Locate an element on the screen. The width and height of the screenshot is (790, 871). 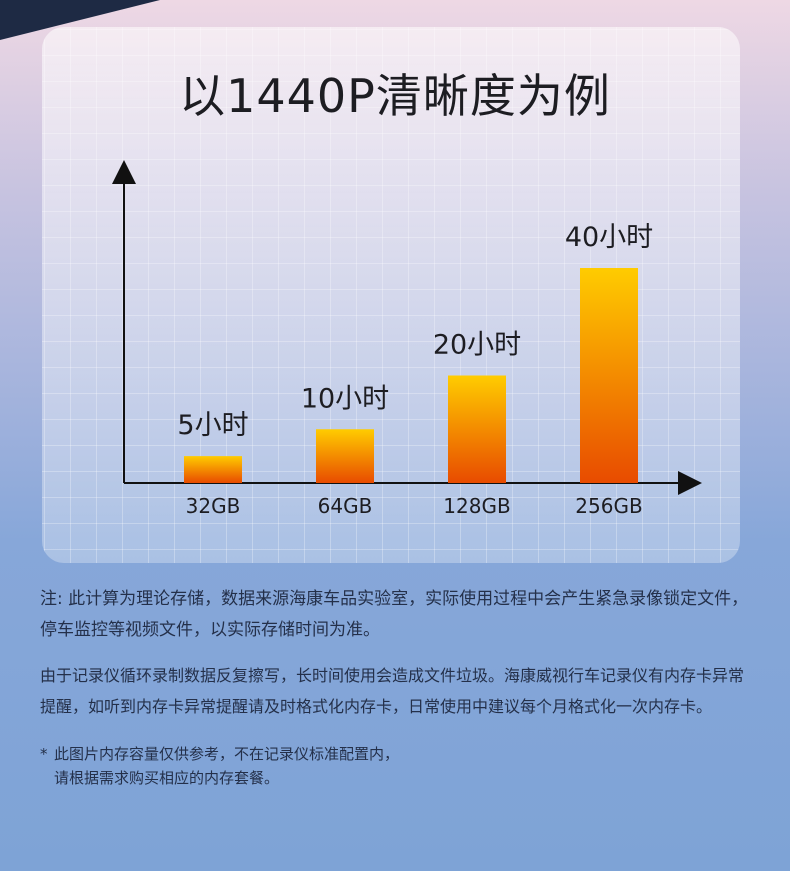
footnote-star: * is located at coordinates (44, 754).